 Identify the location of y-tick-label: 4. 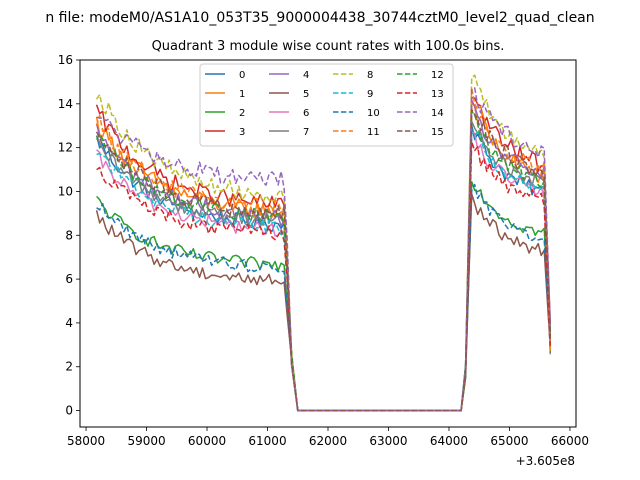
(69, 323).